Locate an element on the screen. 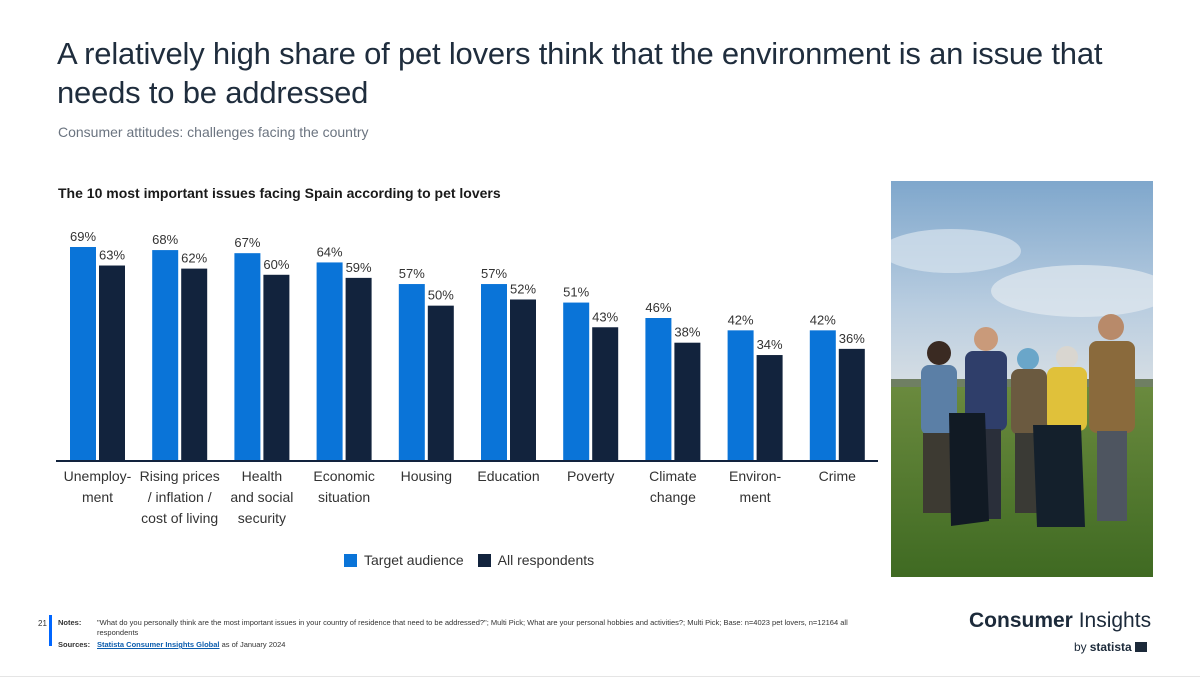 This screenshot has width=1200, height=678. category-label-7-1: change is located at coordinates (673, 497).